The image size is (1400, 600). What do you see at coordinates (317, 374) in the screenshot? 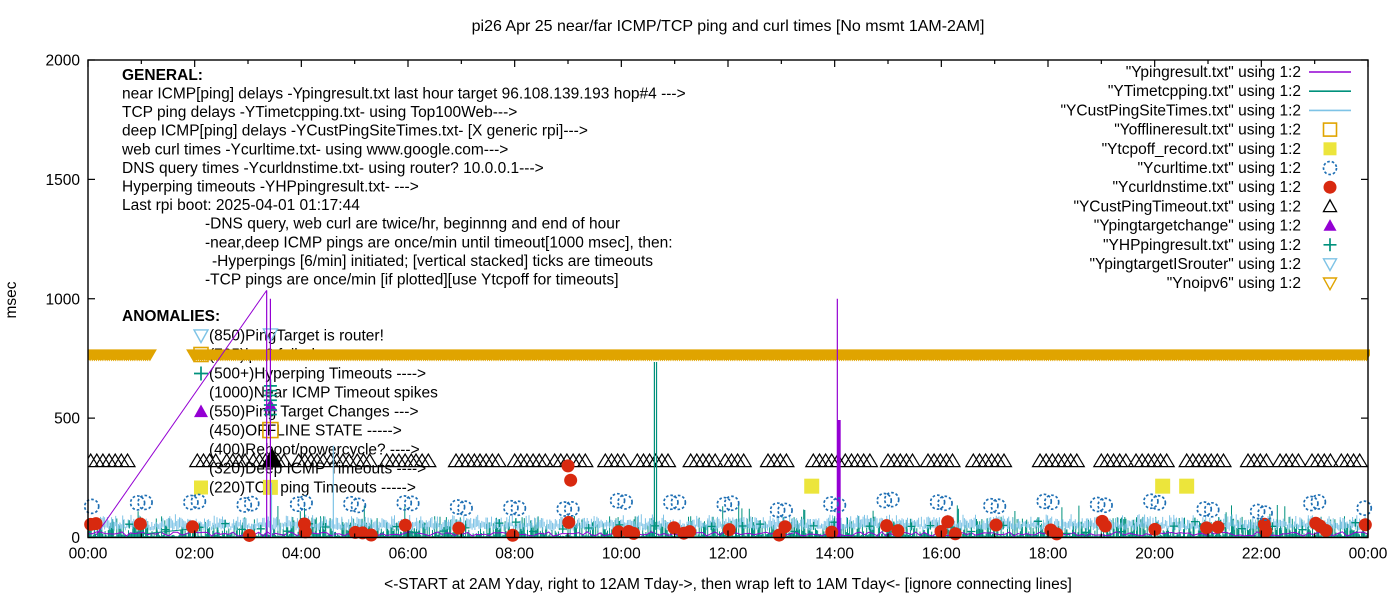
I see `anomaly-line: (500+)Hyperping Timeouts ---->` at bounding box center [317, 374].